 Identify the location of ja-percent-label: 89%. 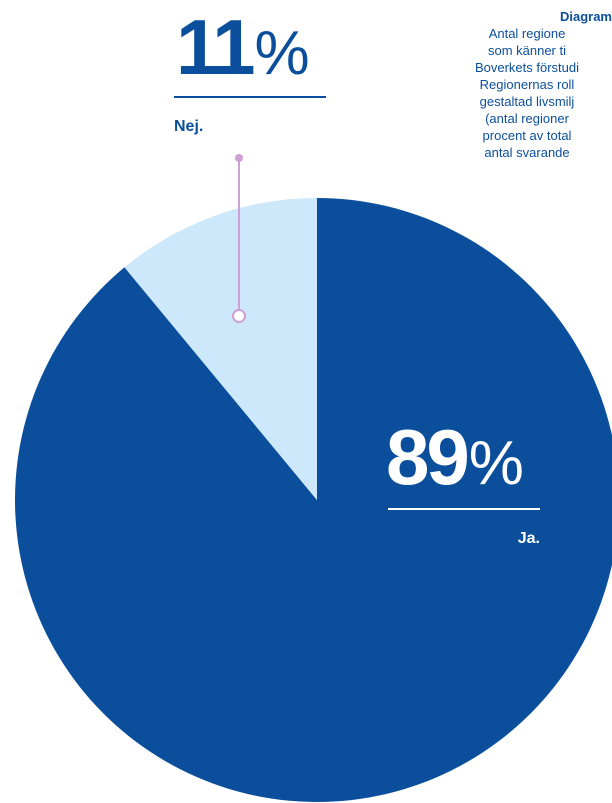
(455, 460).